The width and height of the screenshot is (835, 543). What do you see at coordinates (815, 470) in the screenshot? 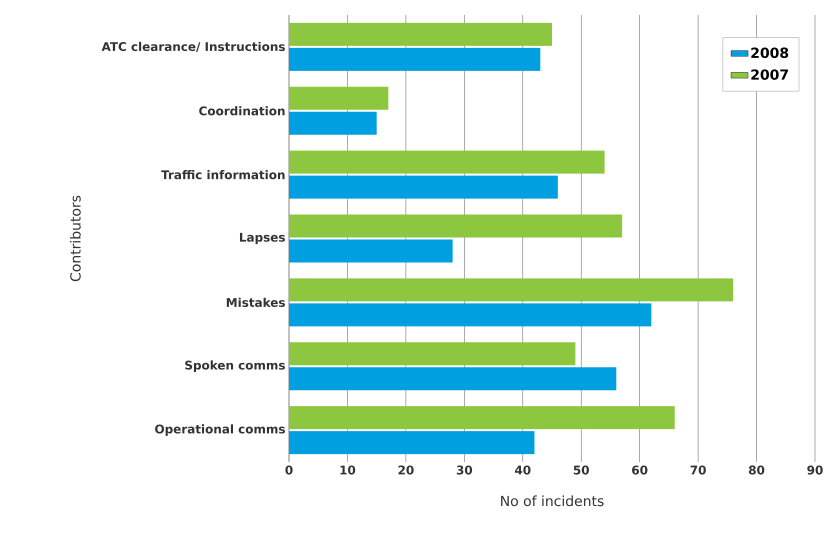
I see `x-tick-label: 90` at bounding box center [815, 470].